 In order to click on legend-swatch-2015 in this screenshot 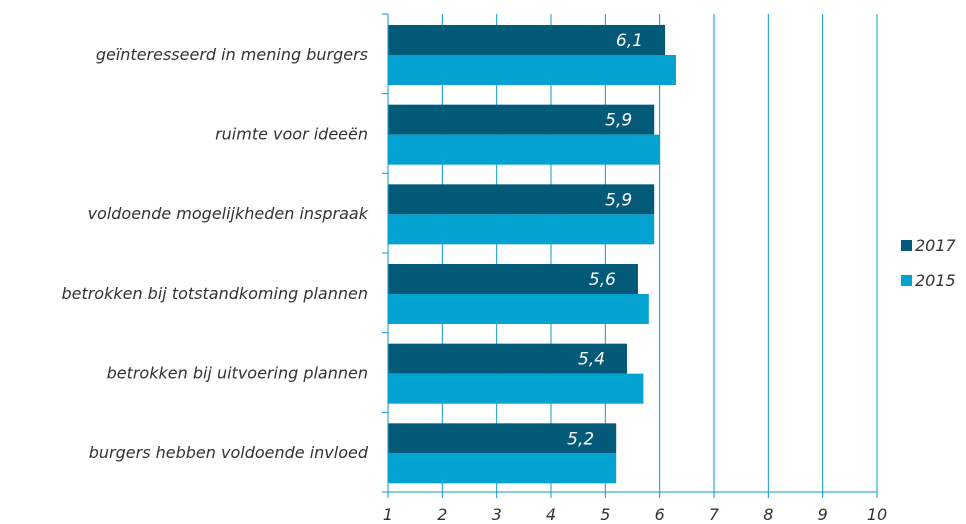, I will do `click(906, 280)`.